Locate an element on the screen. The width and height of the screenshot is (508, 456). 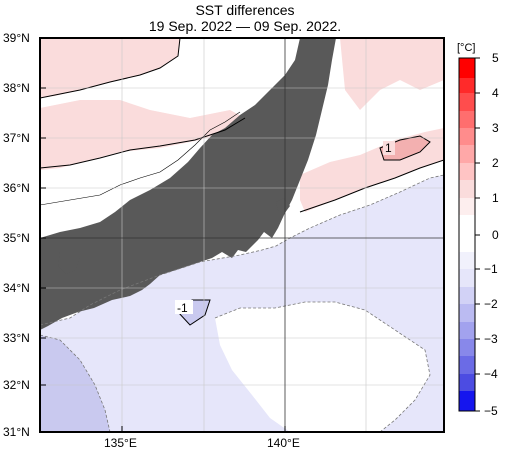
lat-label-36n: 36°N is located at coordinates (16, 188).